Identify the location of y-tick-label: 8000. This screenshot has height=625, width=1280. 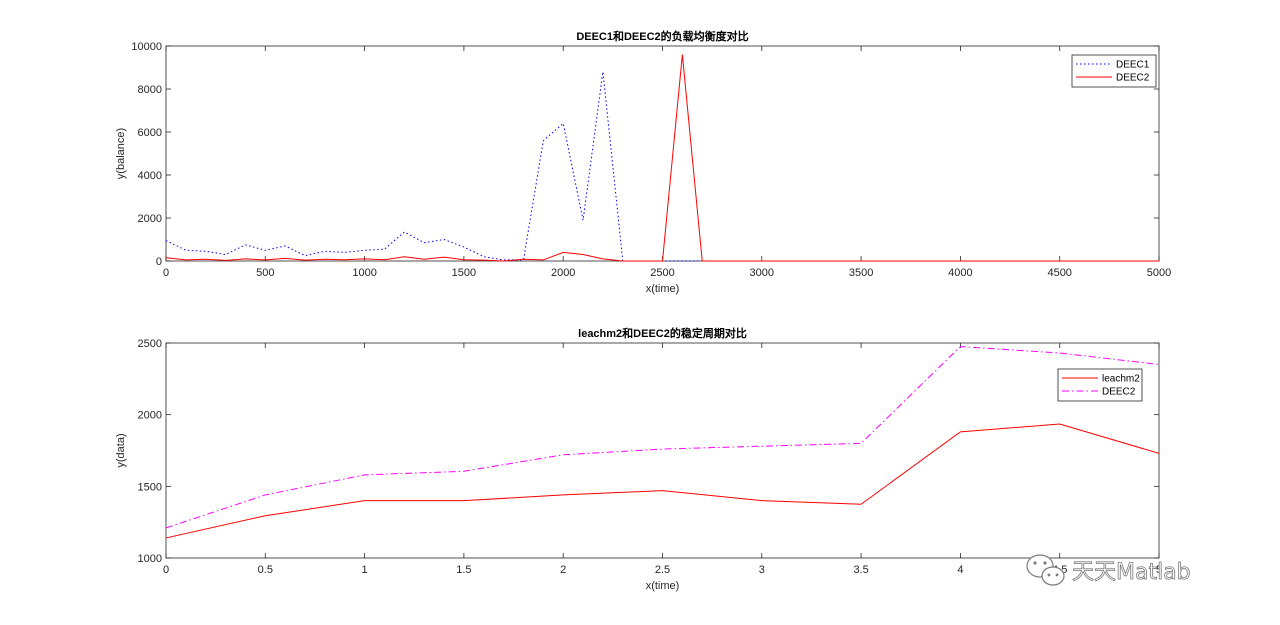
(150, 90).